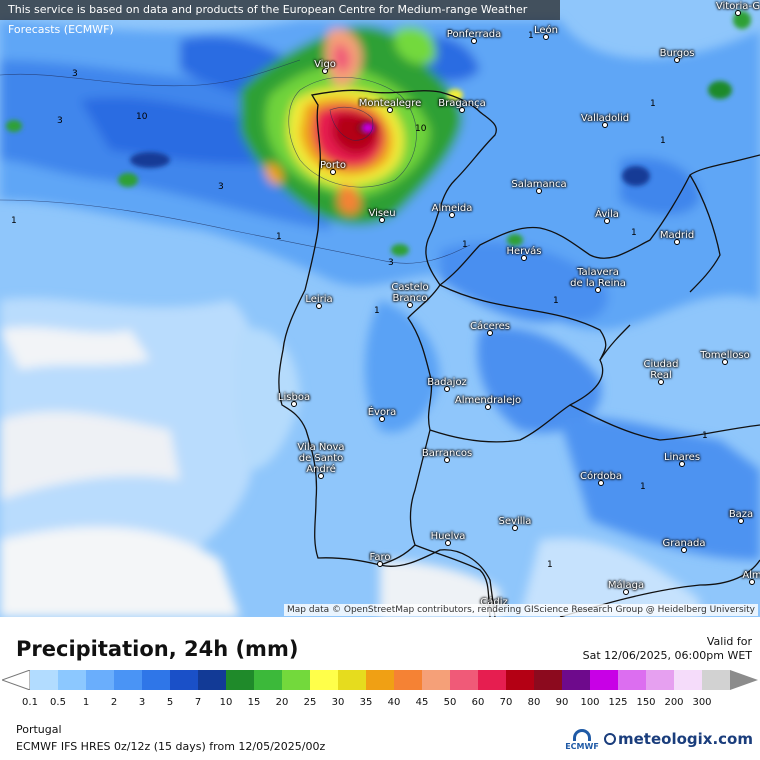  I want to click on ecmwf-logo-icon, so click(582, 735).